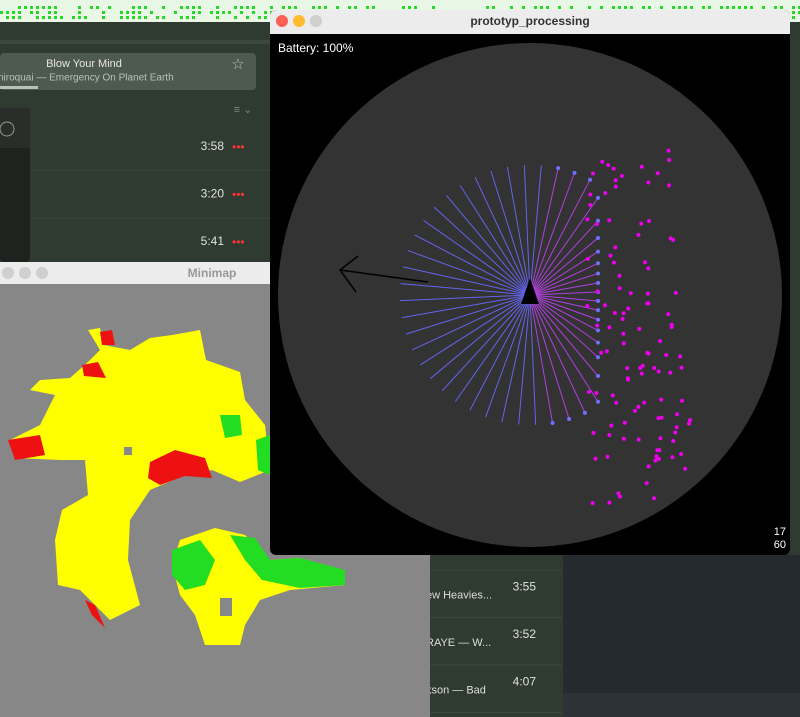  Describe the element at coordinates (237, 64) in the screenshot. I see `star: ☆` at that location.